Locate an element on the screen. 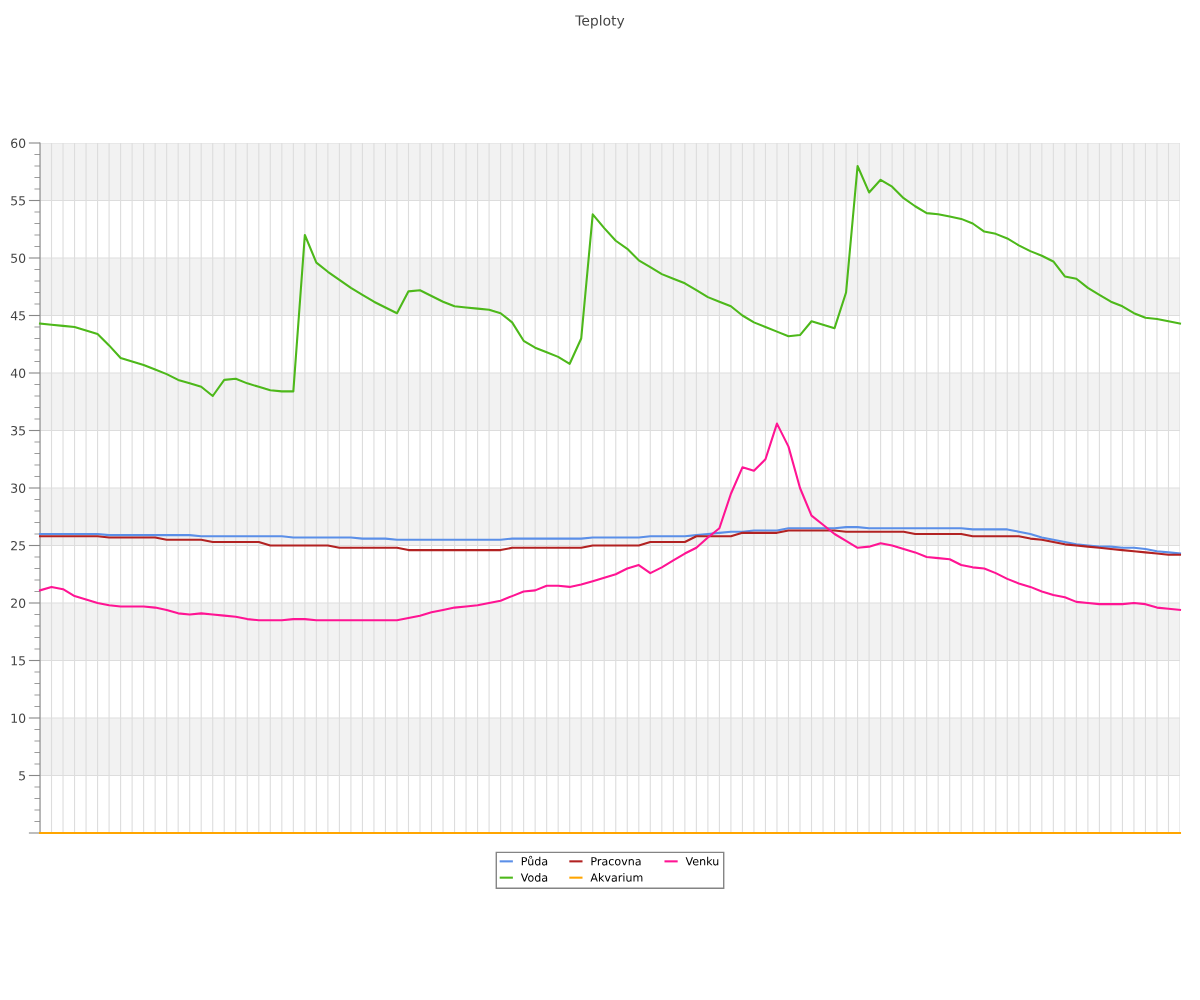 This screenshot has height=1000, width=1200. y-tick-label: 55 is located at coordinates (18, 201).